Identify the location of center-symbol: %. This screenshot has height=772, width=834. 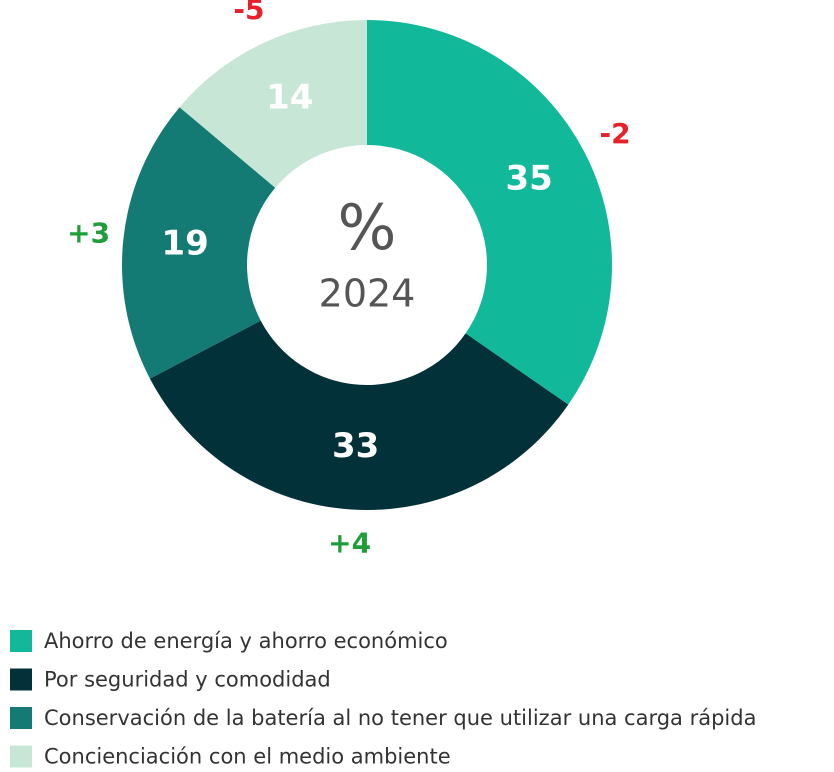
(367, 227).